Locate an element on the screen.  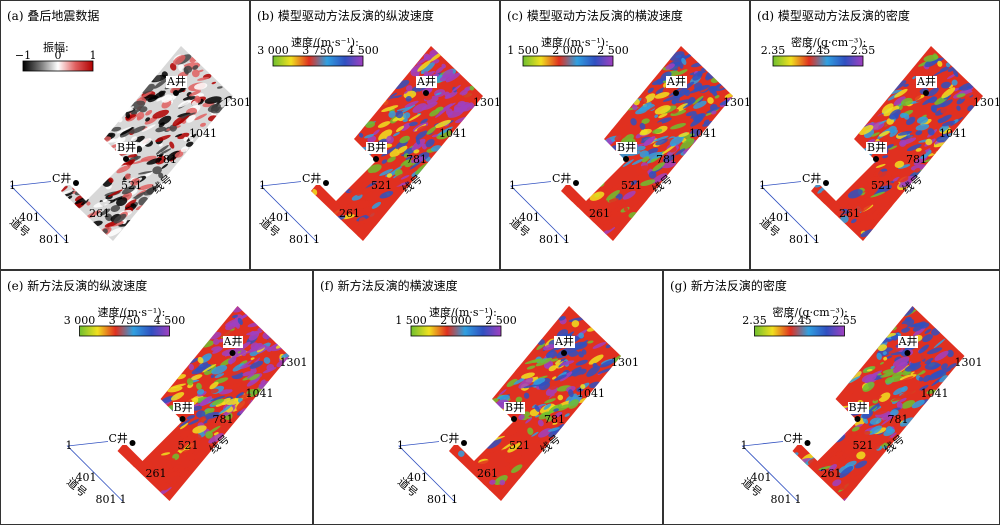
colorbar-tick: 0 is located at coordinates (58, 55).